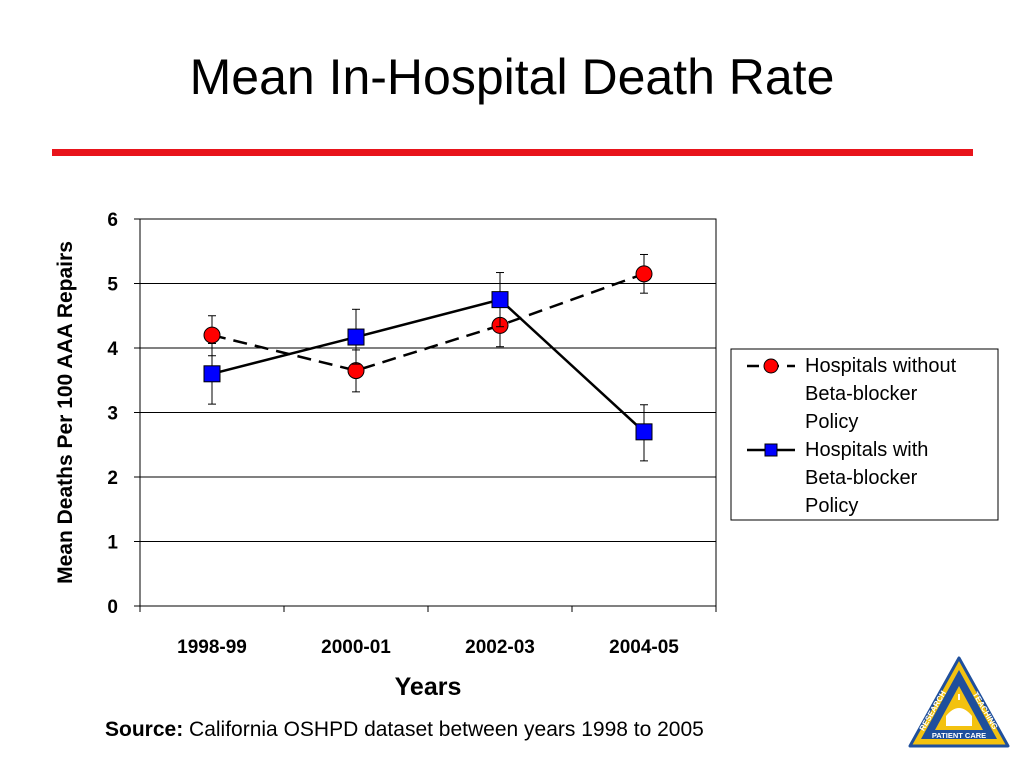 This screenshot has height=768, width=1024. Describe the element at coordinates (959, 710) in the screenshot. I see `capitol-dome-icon` at that location.